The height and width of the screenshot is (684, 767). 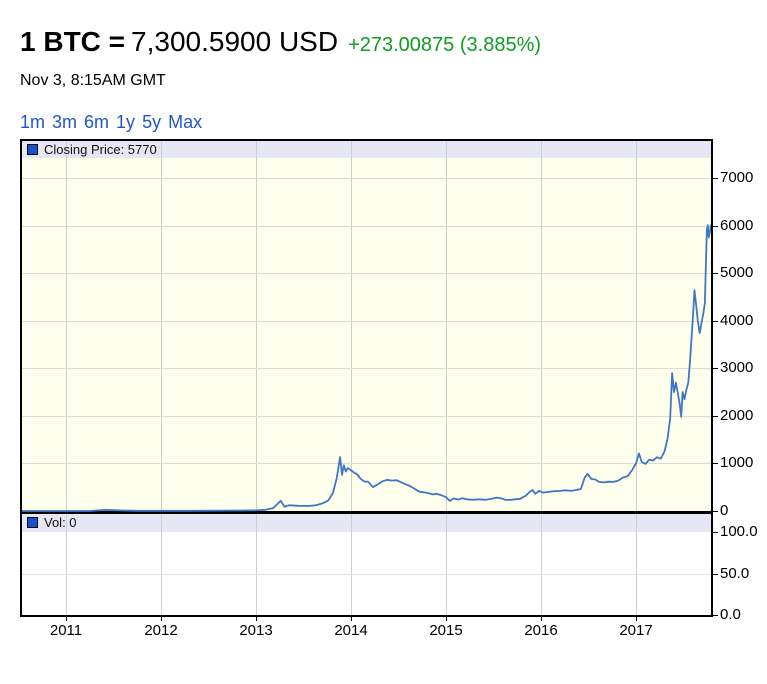 I want to click on price-axis-label: 7000, so click(x=737, y=177).